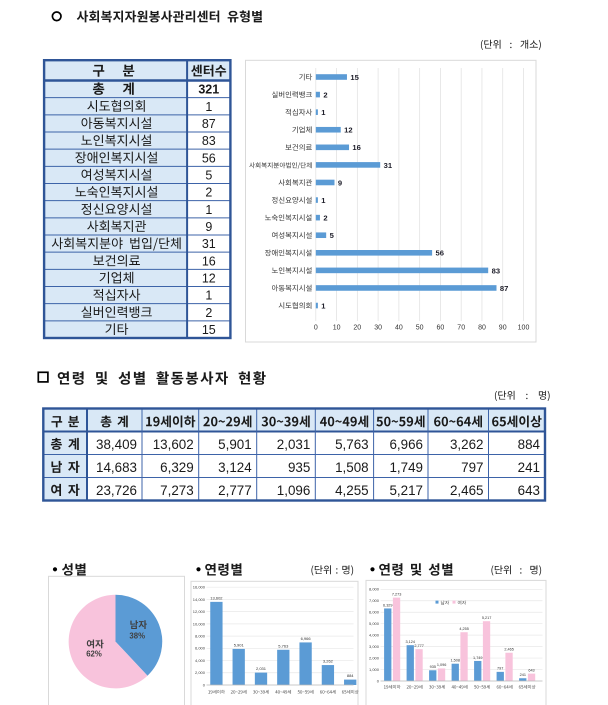 This screenshot has height=705, width=608. What do you see at coordinates (209, 158) in the screenshot?
I see `svg-text: 56` at bounding box center [209, 158].